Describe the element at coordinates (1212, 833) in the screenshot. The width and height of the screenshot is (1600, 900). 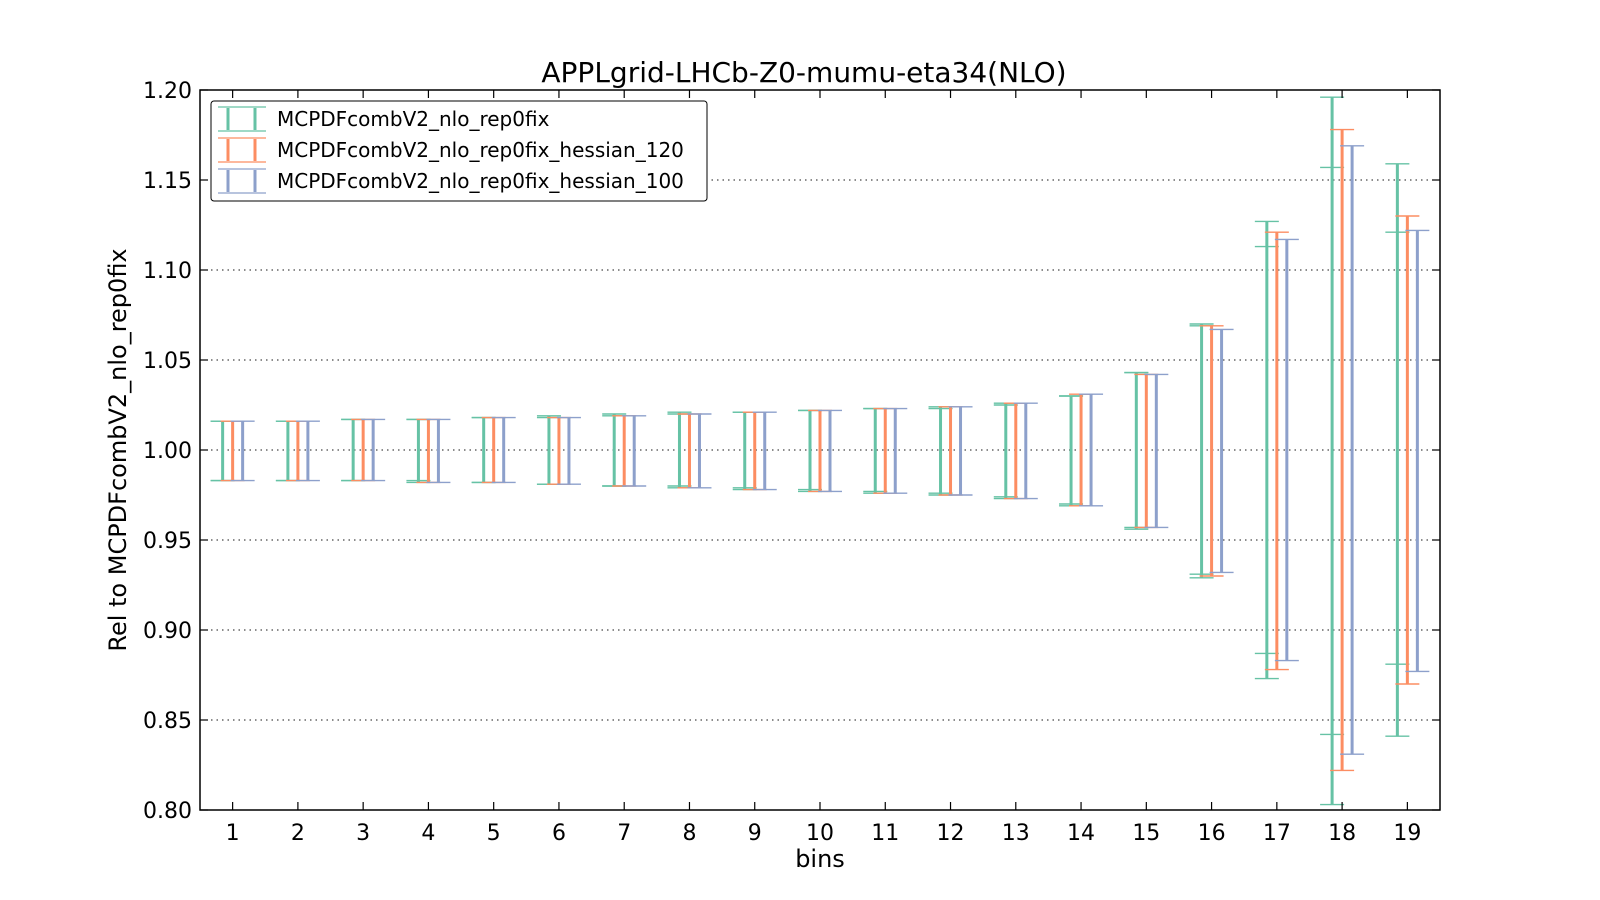
I see `x-tick-label: 16` at that location.